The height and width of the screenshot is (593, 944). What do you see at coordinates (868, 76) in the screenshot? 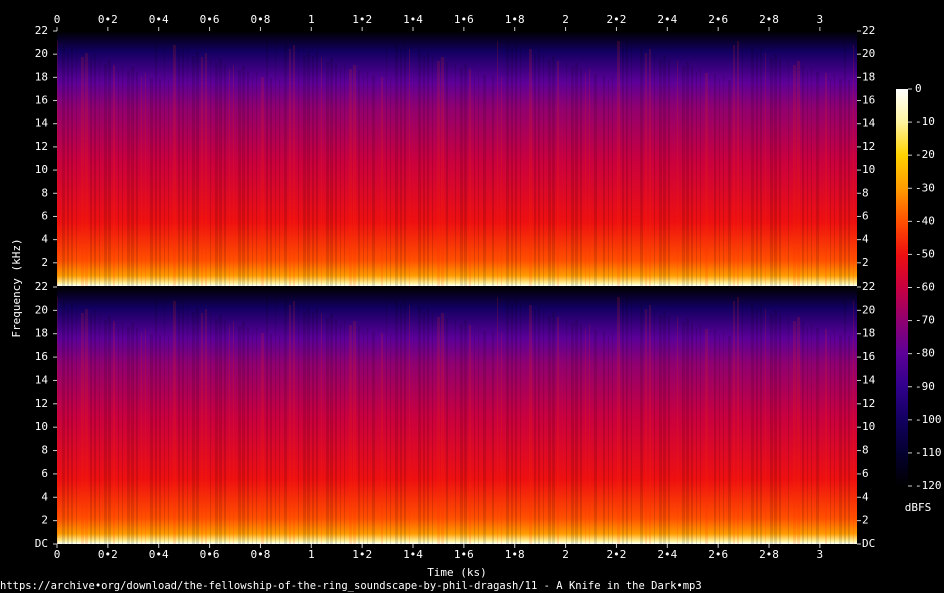
I see `y-tick-label-right: 18` at bounding box center [868, 76].